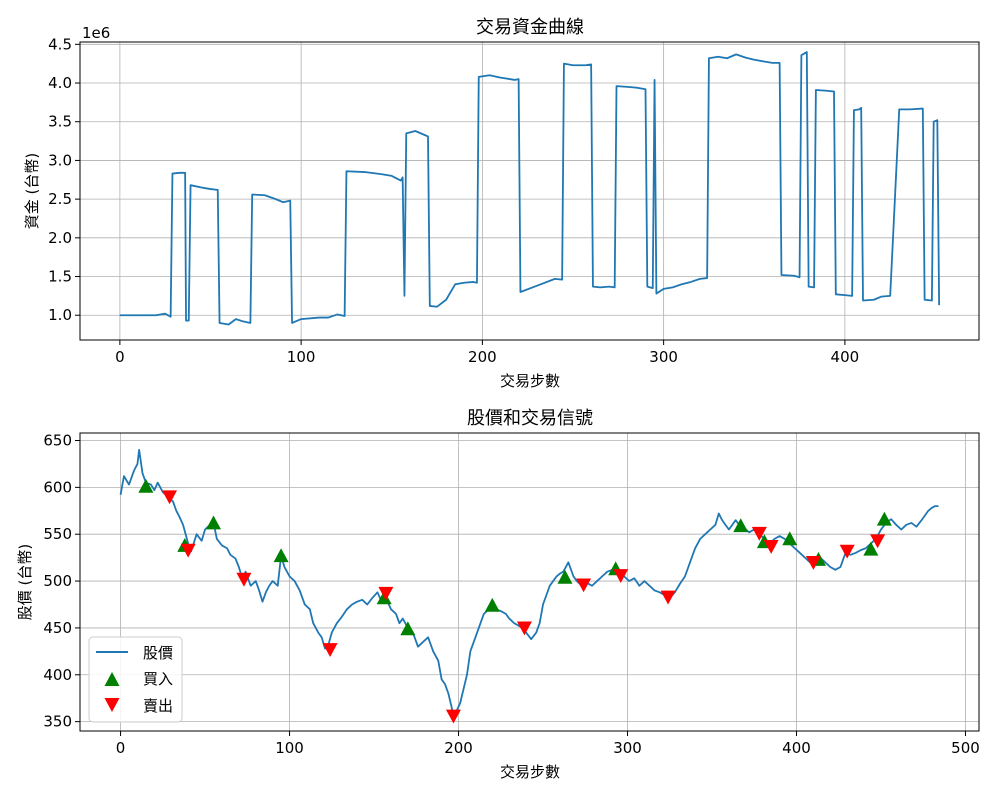 The width and height of the screenshot is (1000, 804). I want to click on equity-y-axis-label: 資金 (台幣), so click(32, 191).